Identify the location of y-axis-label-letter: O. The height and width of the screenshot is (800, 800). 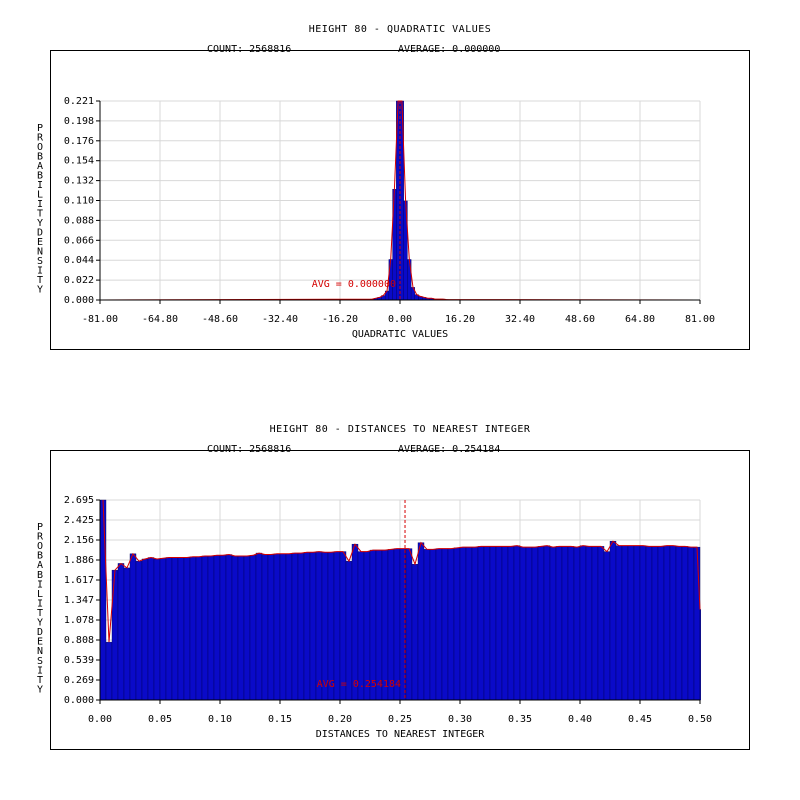
(40, 546).